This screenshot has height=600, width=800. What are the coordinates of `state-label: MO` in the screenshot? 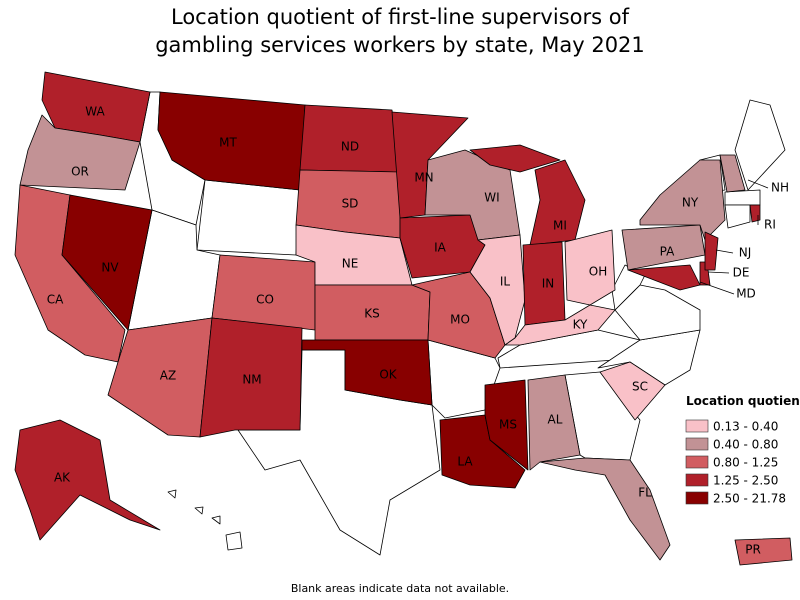 It's located at (460, 320).